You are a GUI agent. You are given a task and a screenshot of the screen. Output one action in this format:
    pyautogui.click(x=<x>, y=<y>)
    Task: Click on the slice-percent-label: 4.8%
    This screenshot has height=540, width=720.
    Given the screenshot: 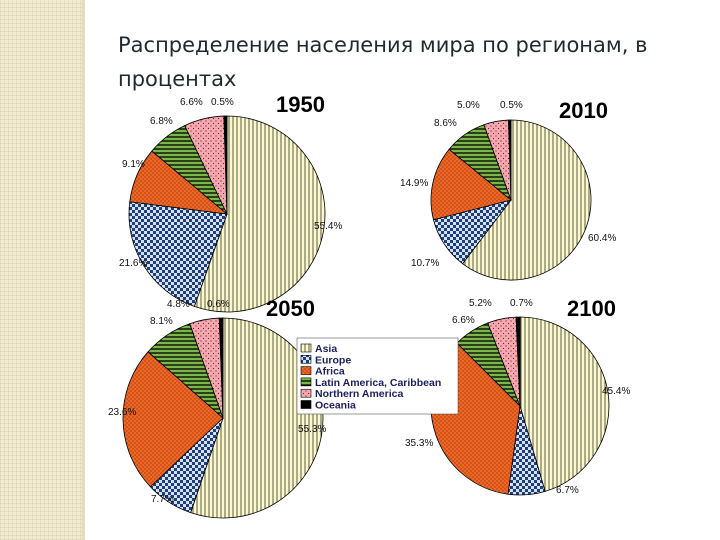 What is the action you would take?
    pyautogui.click(x=178, y=304)
    